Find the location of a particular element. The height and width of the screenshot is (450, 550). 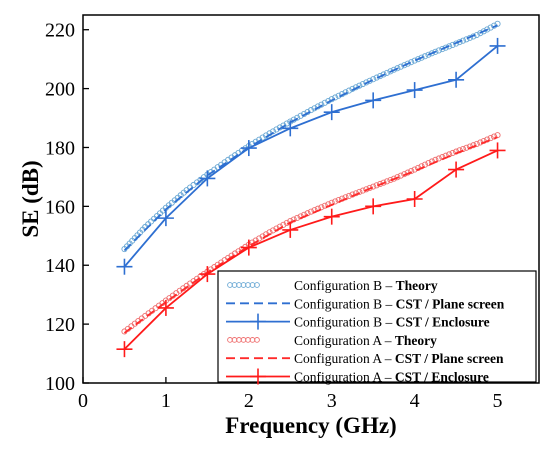

x-tick-label: 0 is located at coordinates (83, 401).